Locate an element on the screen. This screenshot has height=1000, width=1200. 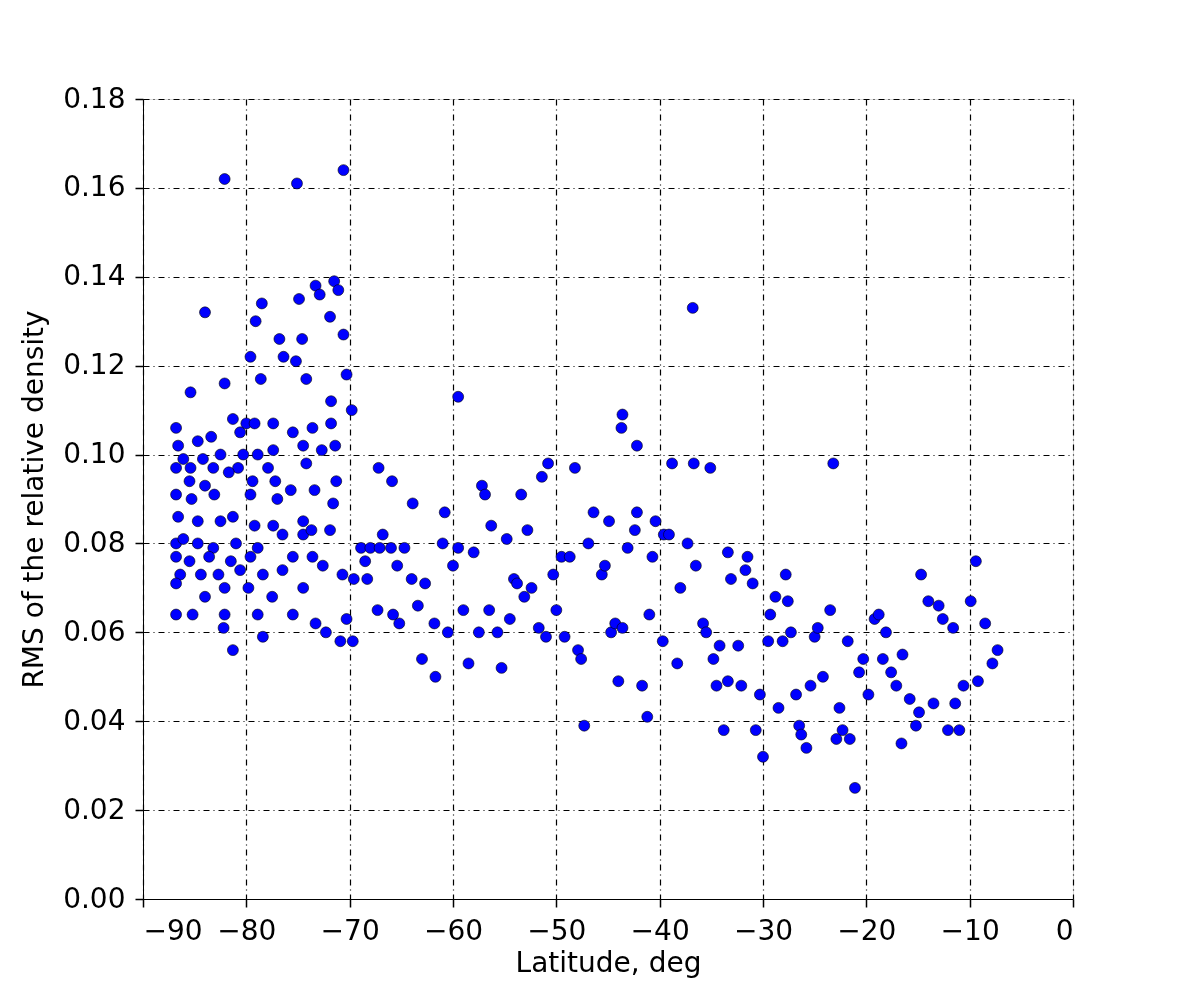
x-tick-label: −80 is located at coordinates (247, 930).